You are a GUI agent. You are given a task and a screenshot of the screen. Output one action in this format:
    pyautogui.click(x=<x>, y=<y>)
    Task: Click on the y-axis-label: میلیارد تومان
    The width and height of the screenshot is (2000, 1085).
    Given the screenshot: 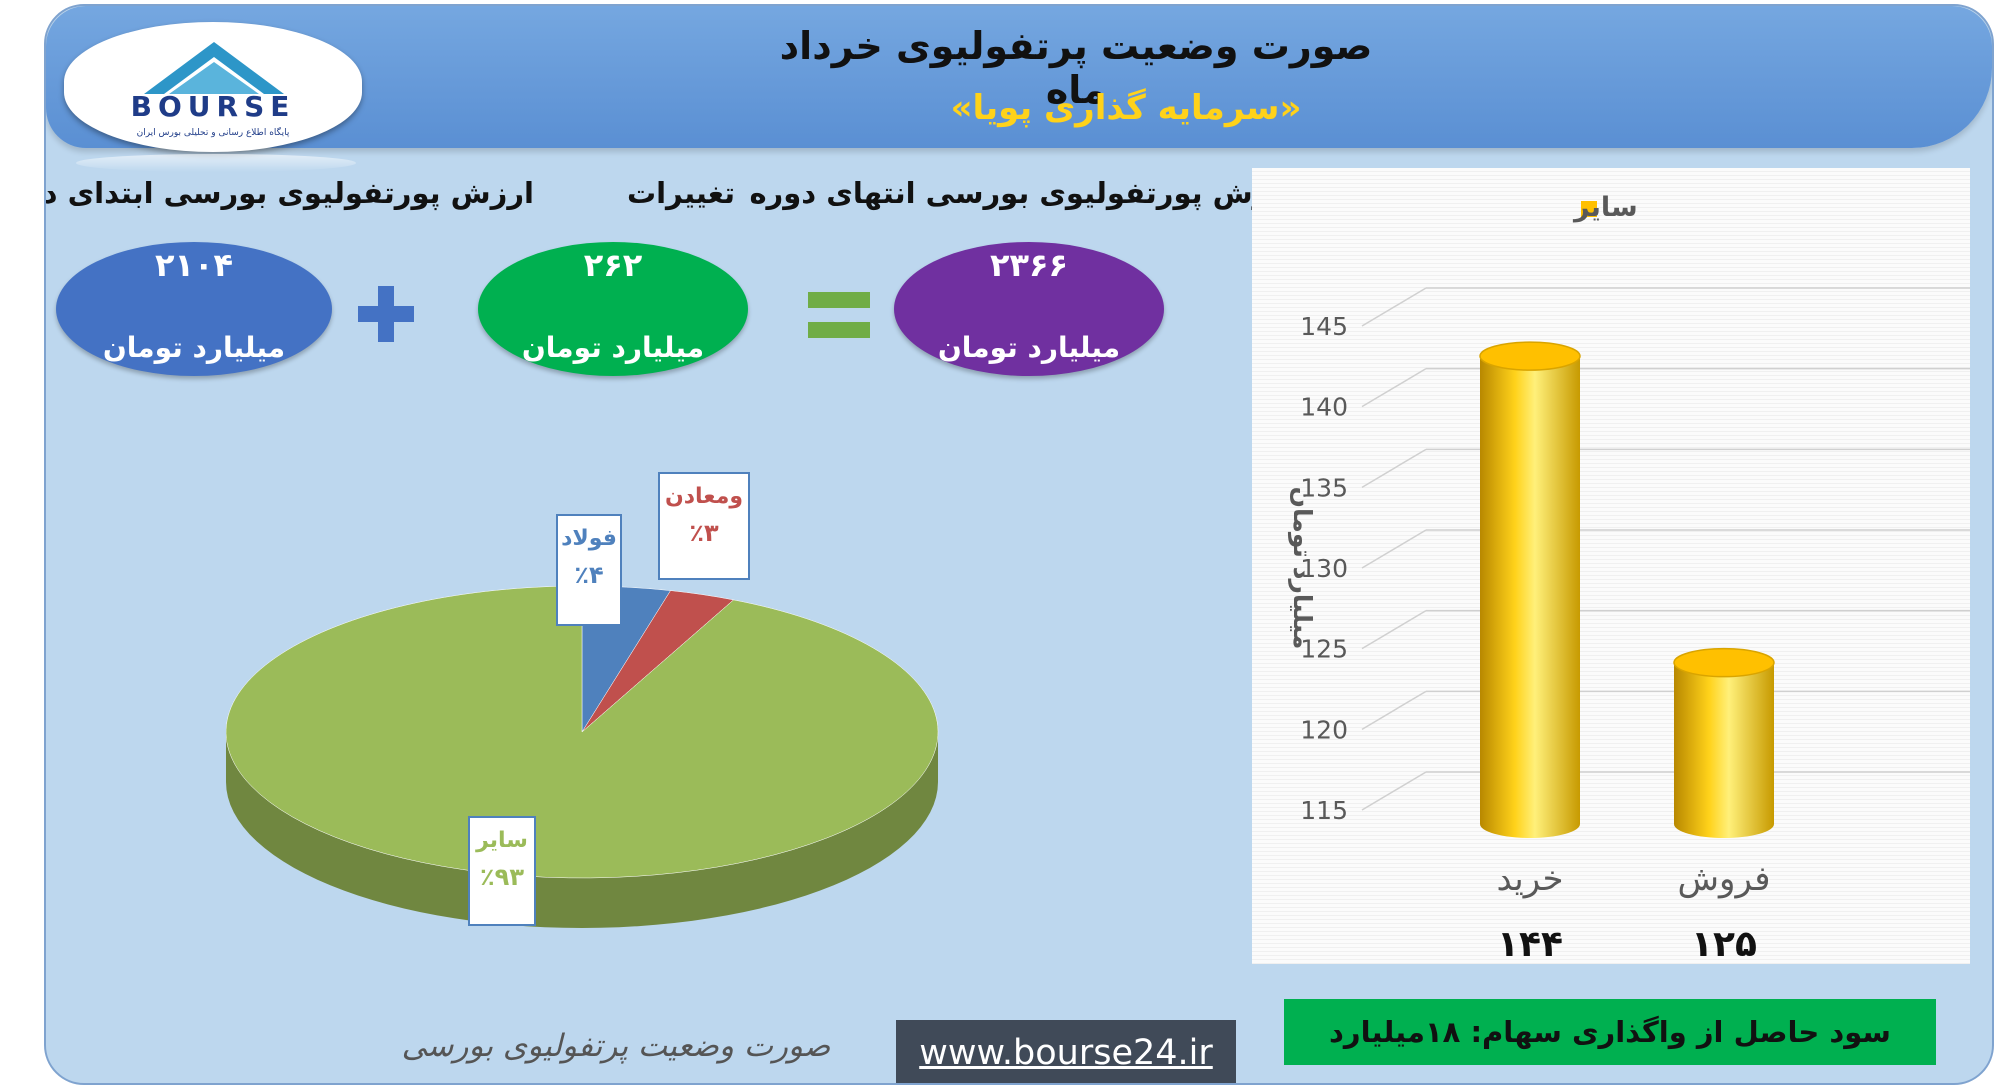 What is the action you would take?
    pyautogui.click(x=1302, y=568)
    